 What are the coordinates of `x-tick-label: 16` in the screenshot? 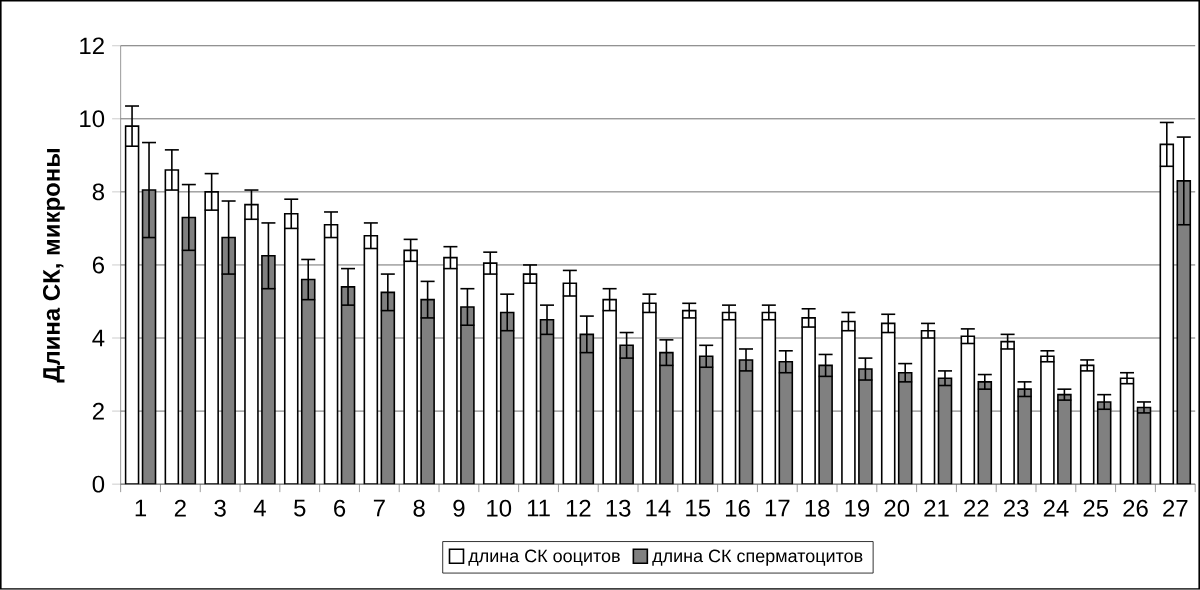 It's located at (738, 508).